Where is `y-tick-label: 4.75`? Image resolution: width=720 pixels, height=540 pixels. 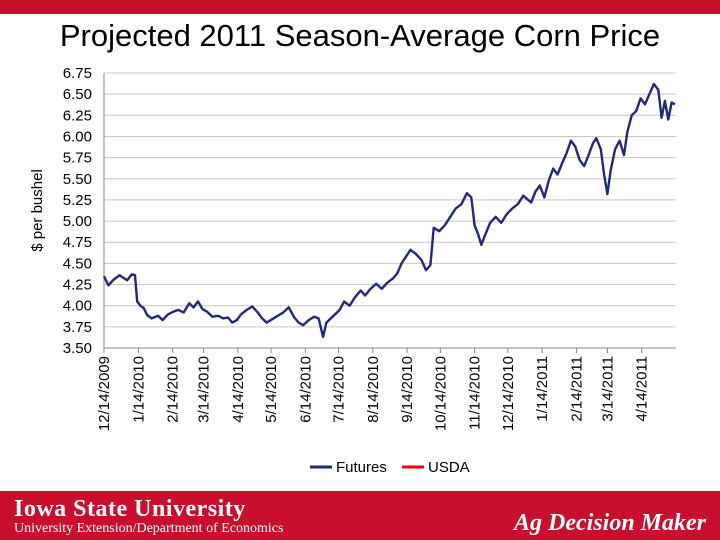 y-tick-label: 4.75 is located at coordinates (77, 242).